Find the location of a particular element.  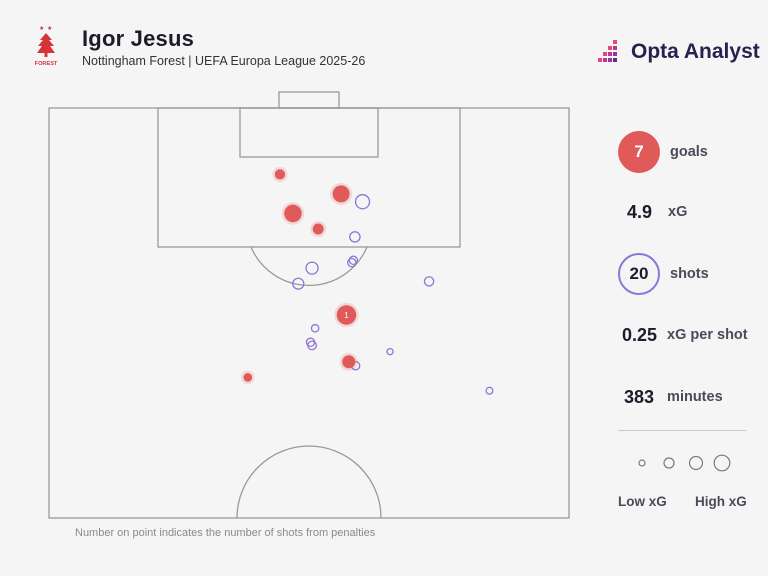

goals-label: goals is located at coordinates (689, 152).